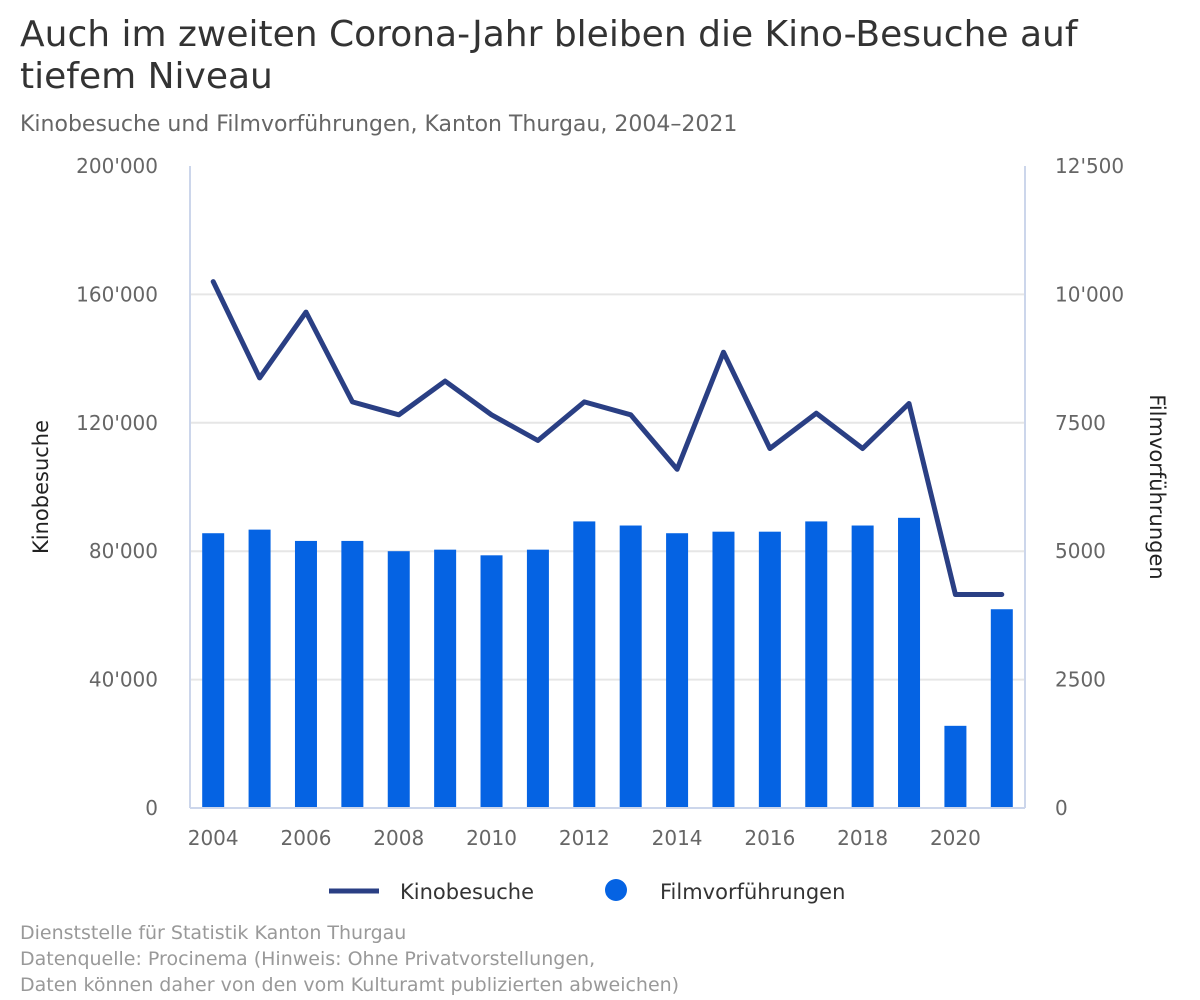 Image resolution: width=1200 pixels, height=1000 pixels. I want to click on x-tick-label: 2006, so click(306, 838).